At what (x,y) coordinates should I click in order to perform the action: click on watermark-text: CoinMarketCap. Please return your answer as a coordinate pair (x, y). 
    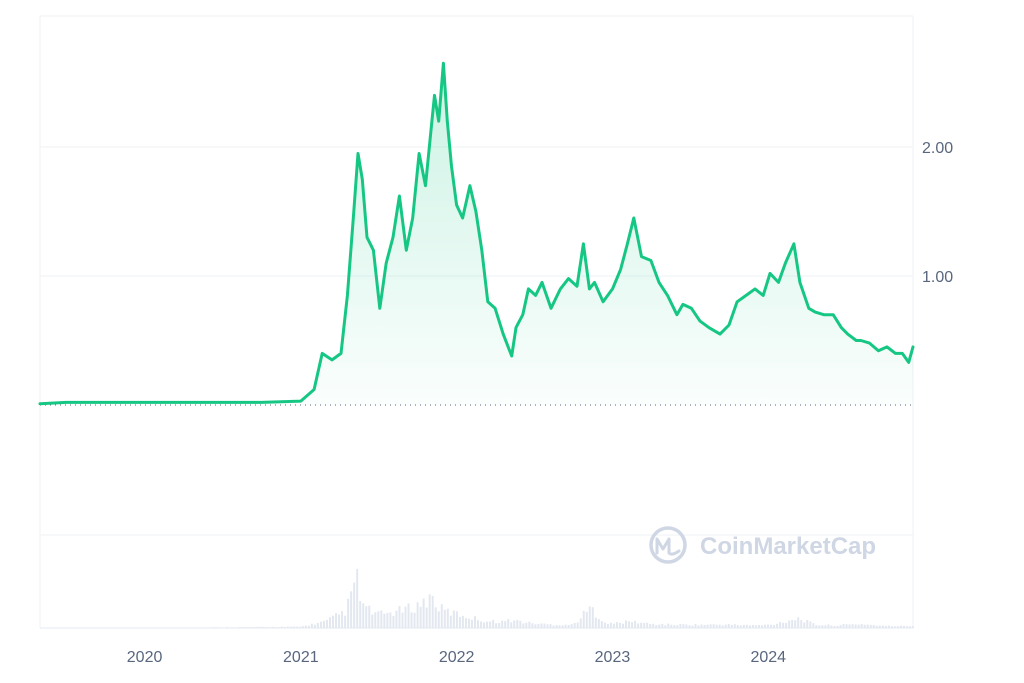
    Looking at the image, I should click on (788, 546).